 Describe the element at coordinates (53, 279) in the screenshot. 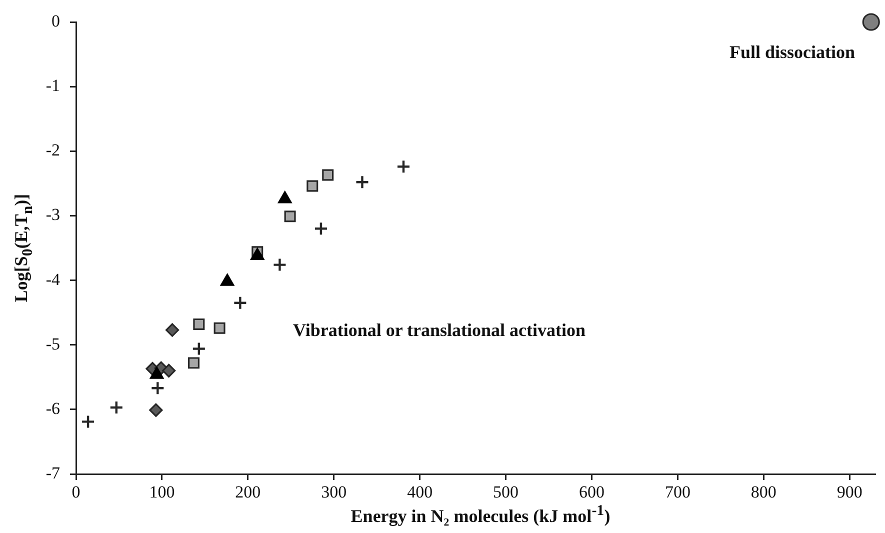

I see `y-tick-label: -4` at that location.